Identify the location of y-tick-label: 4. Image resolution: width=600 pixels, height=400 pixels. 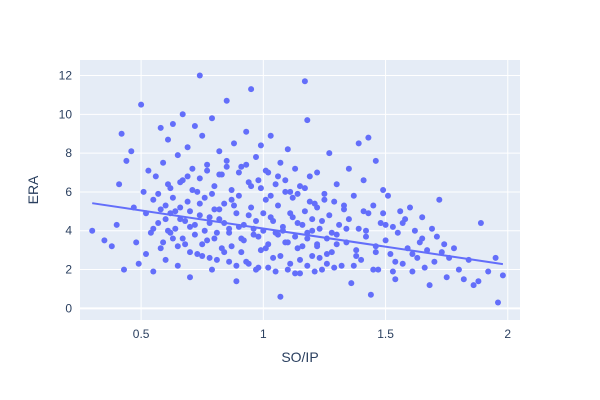
(68, 231).